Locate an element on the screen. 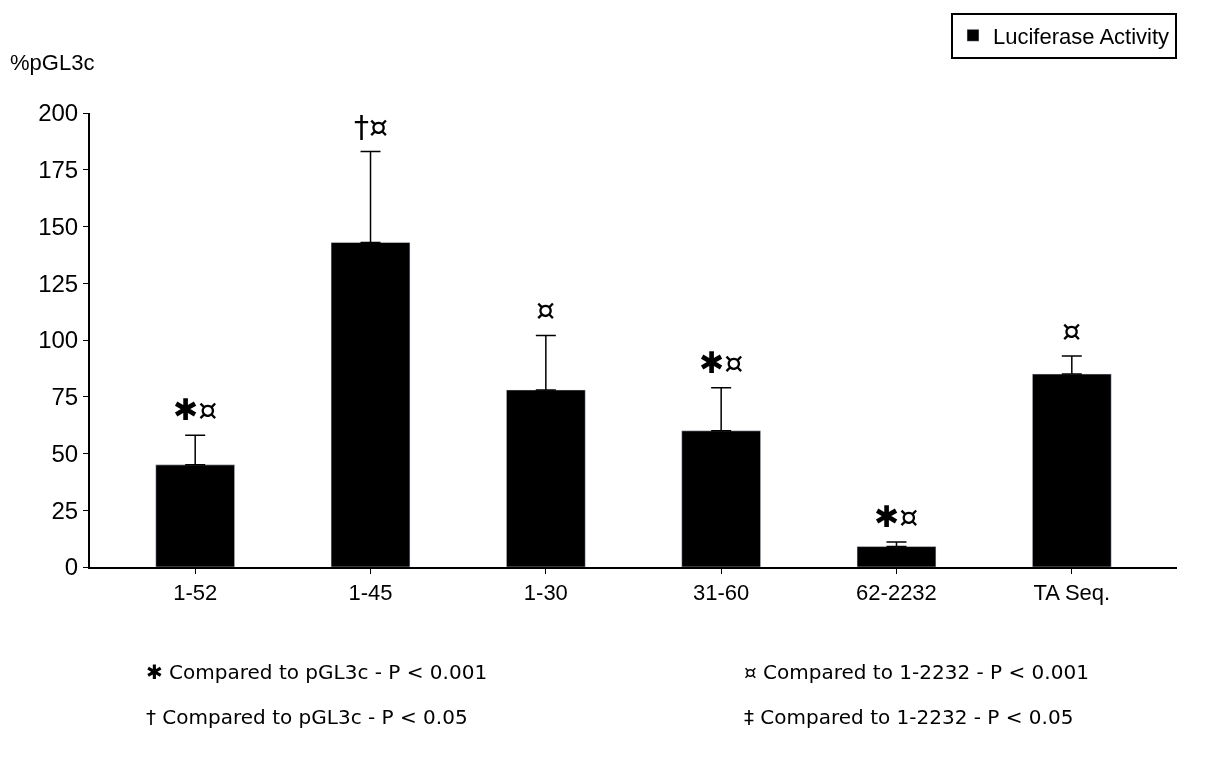  x-tick-label: 62-2232 is located at coordinates (896, 593).